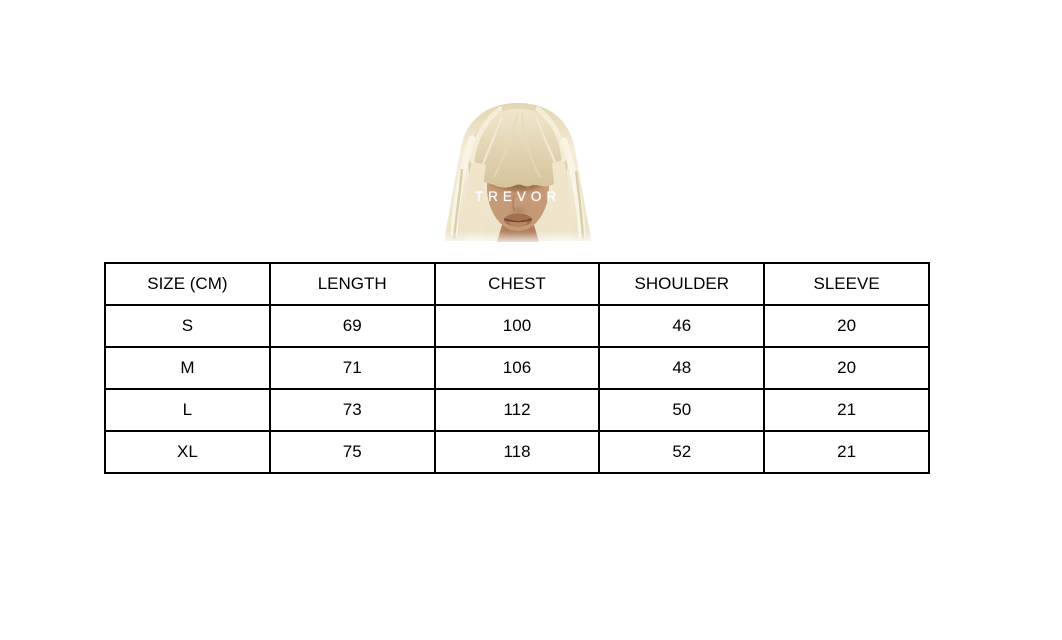 Image resolution: width=1062 pixels, height=640 pixels. What do you see at coordinates (682, 326) in the screenshot?
I see `cell-shoulder: 46` at bounding box center [682, 326].